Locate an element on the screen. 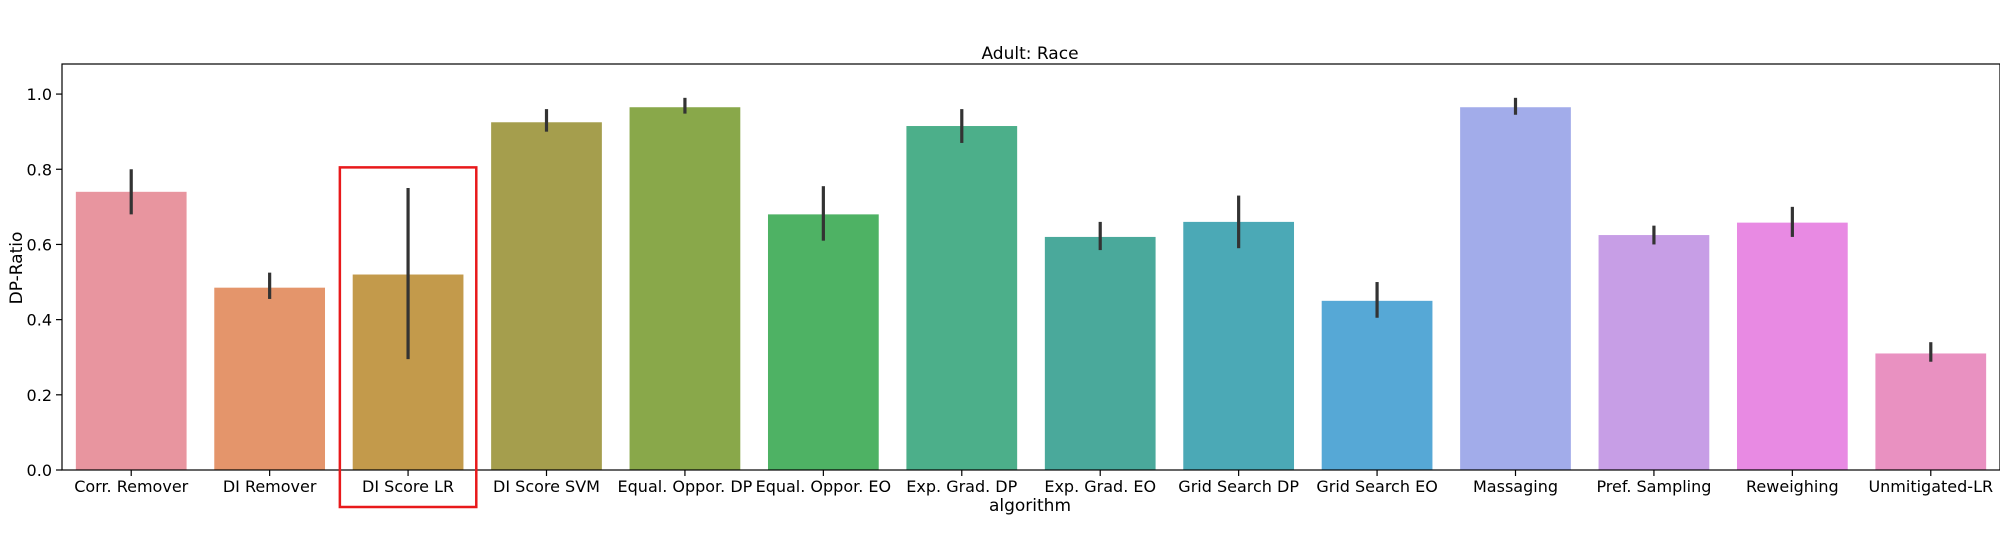  y-axis-label: DP-Ratio is located at coordinates (17, 268).